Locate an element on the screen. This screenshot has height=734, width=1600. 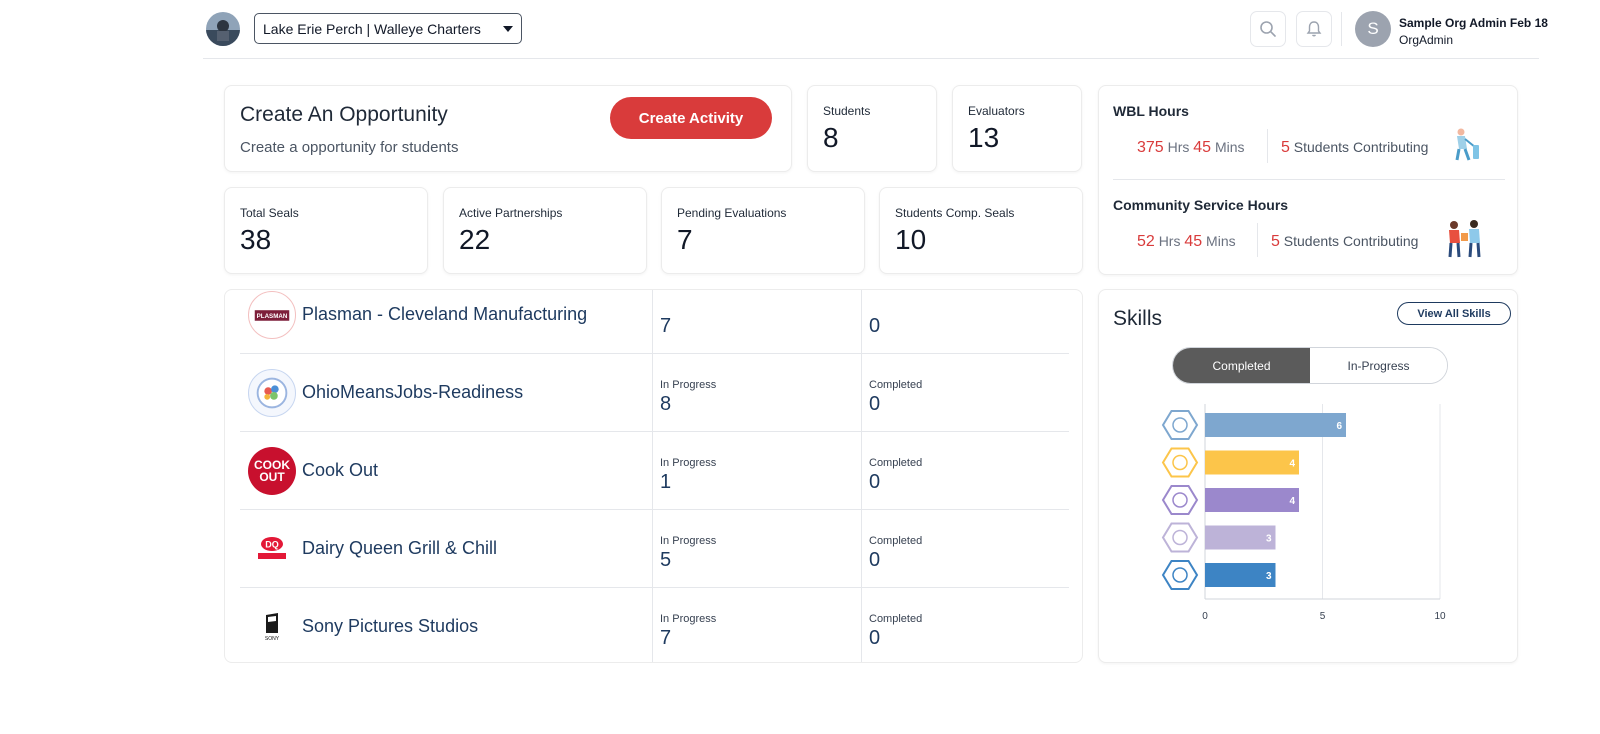
org-selector-label: Lake Erie Perch | Walleye Charters is located at coordinates (372, 28).